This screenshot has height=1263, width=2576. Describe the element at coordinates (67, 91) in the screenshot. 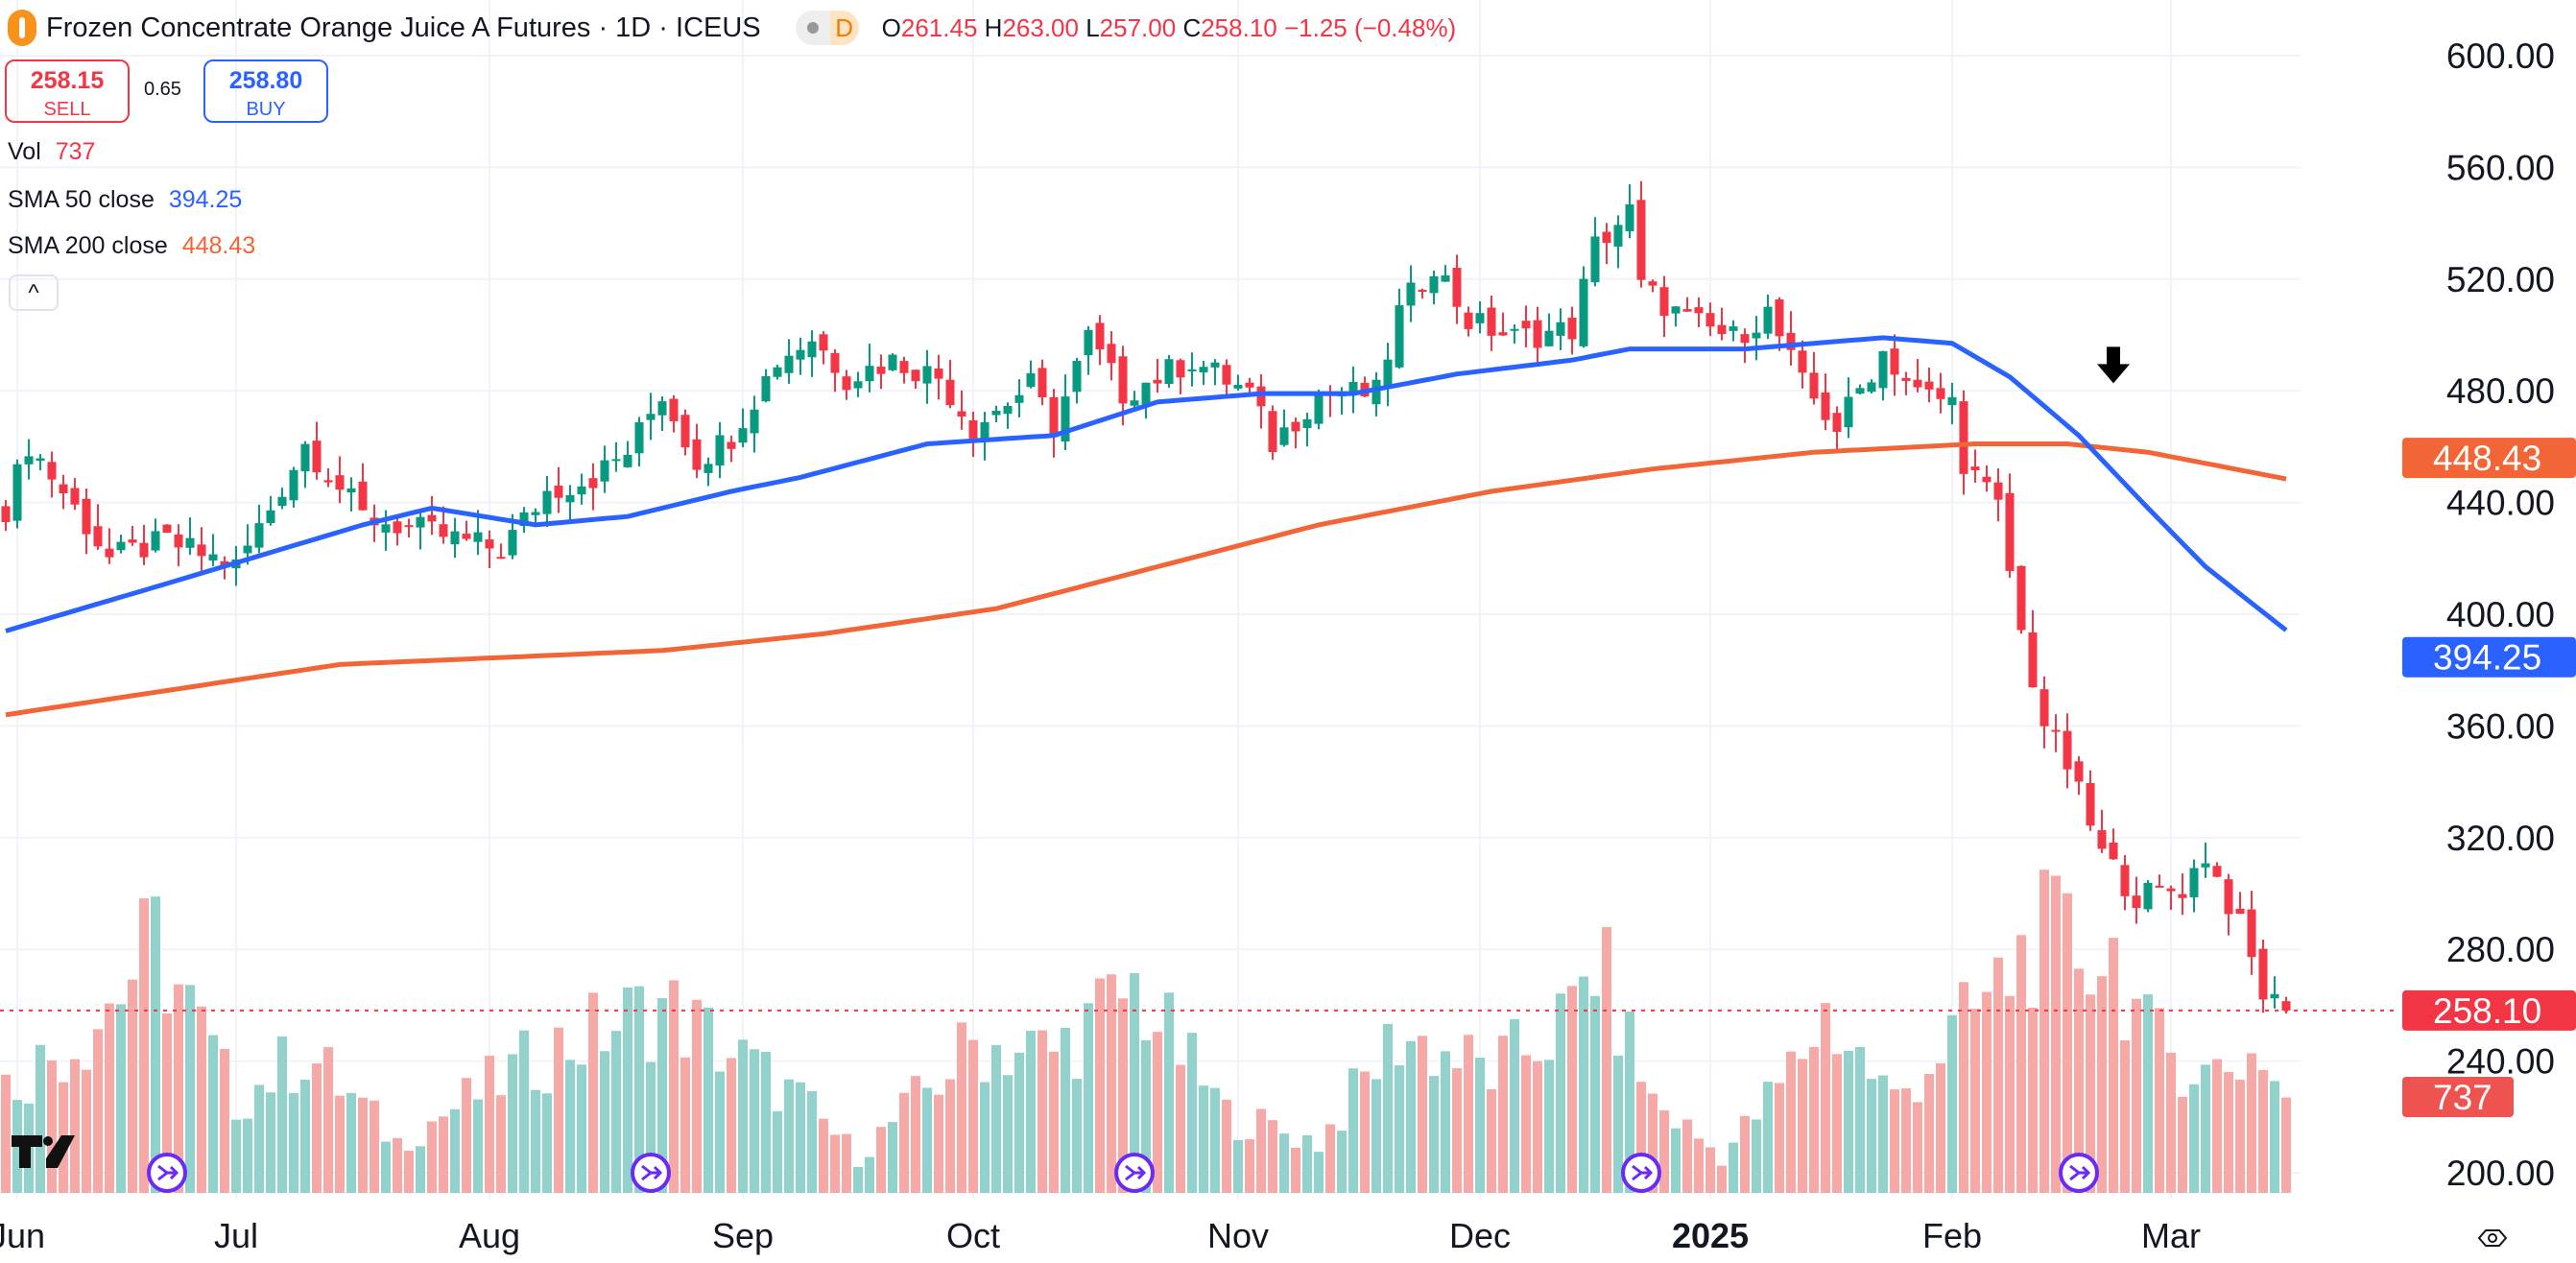

I see `sell-button: 258.15 SELL` at that location.